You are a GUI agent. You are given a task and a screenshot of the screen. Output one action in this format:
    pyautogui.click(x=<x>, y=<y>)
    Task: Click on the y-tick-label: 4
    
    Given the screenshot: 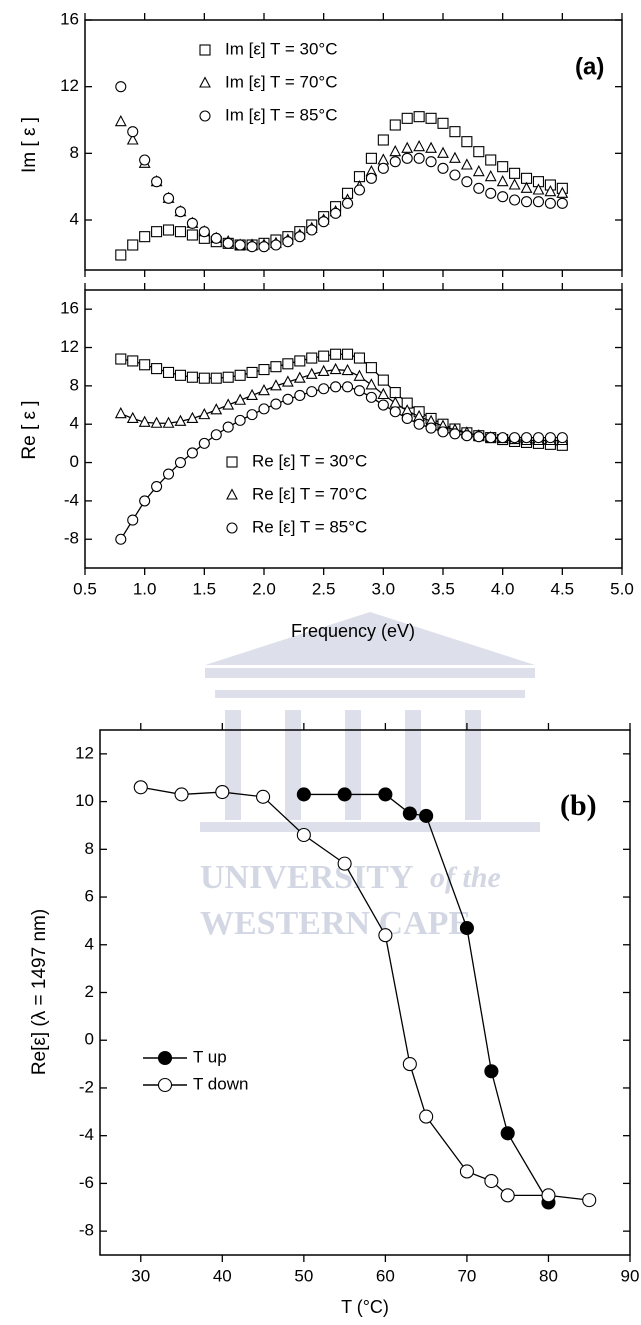 What is the action you would take?
    pyautogui.click(x=74, y=423)
    